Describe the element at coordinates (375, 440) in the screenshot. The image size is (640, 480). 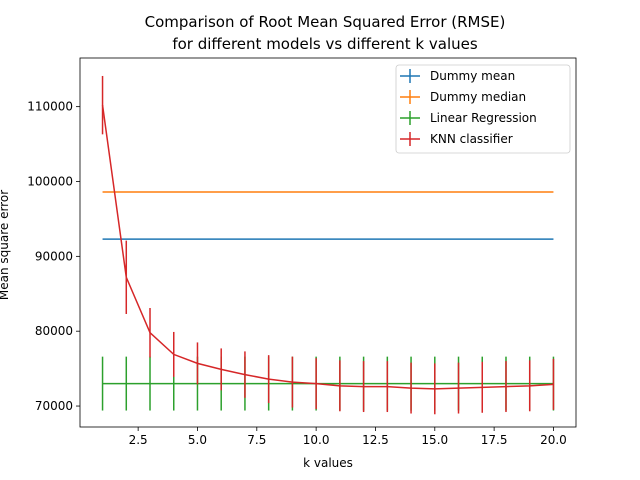
I see `x-tick-label: 12.5` at that location.